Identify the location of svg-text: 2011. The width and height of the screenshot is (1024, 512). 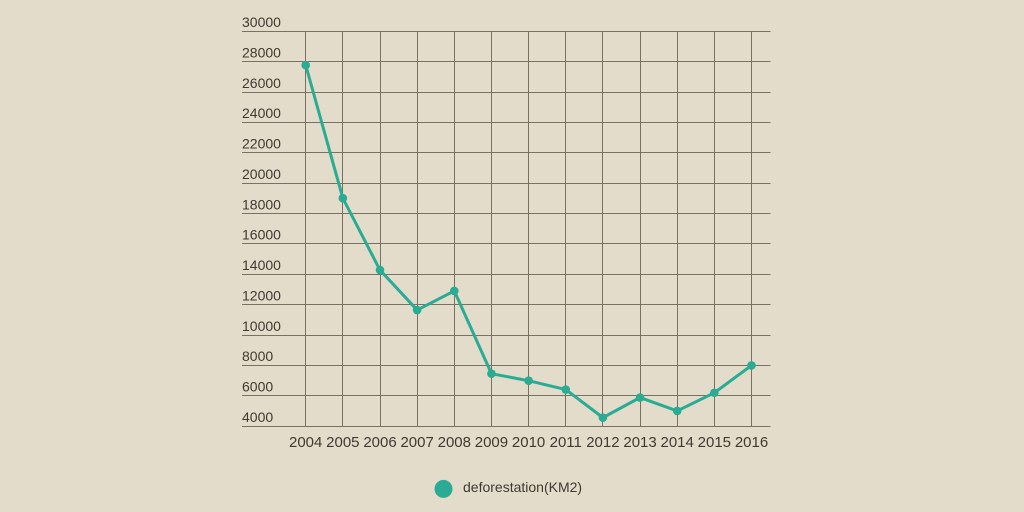
(566, 442).